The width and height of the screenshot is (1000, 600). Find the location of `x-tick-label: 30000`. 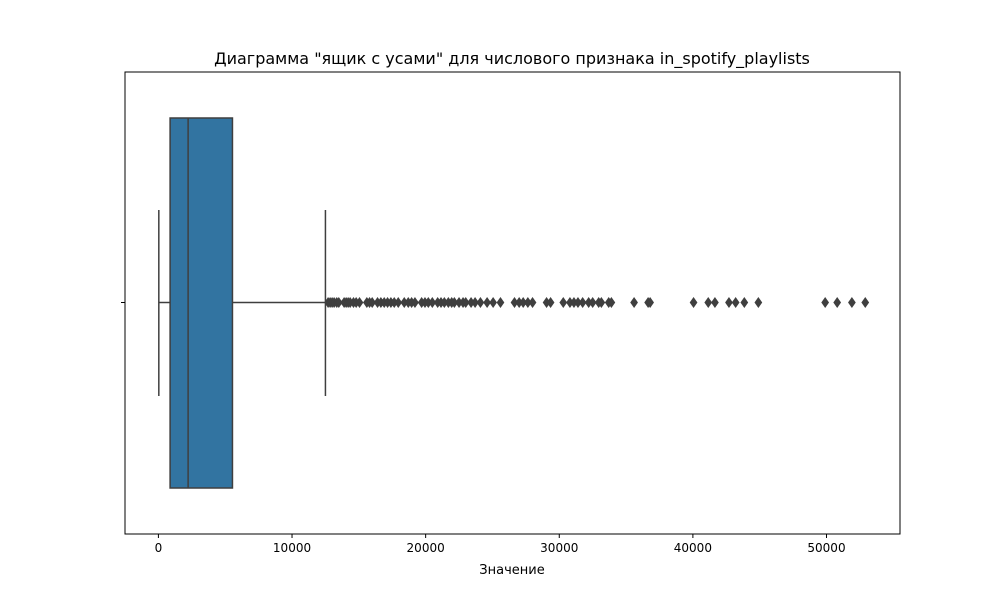

x-tick-label: 30000 is located at coordinates (559, 548).